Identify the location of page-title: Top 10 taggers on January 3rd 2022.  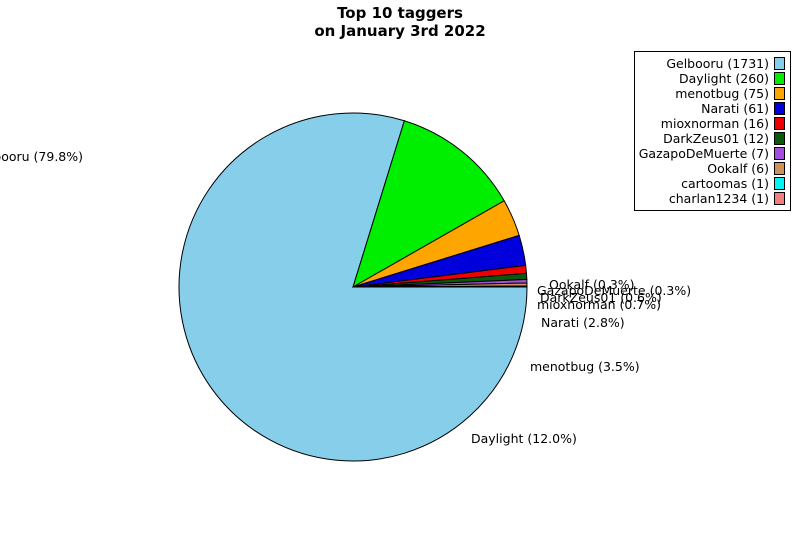
(400, 22).